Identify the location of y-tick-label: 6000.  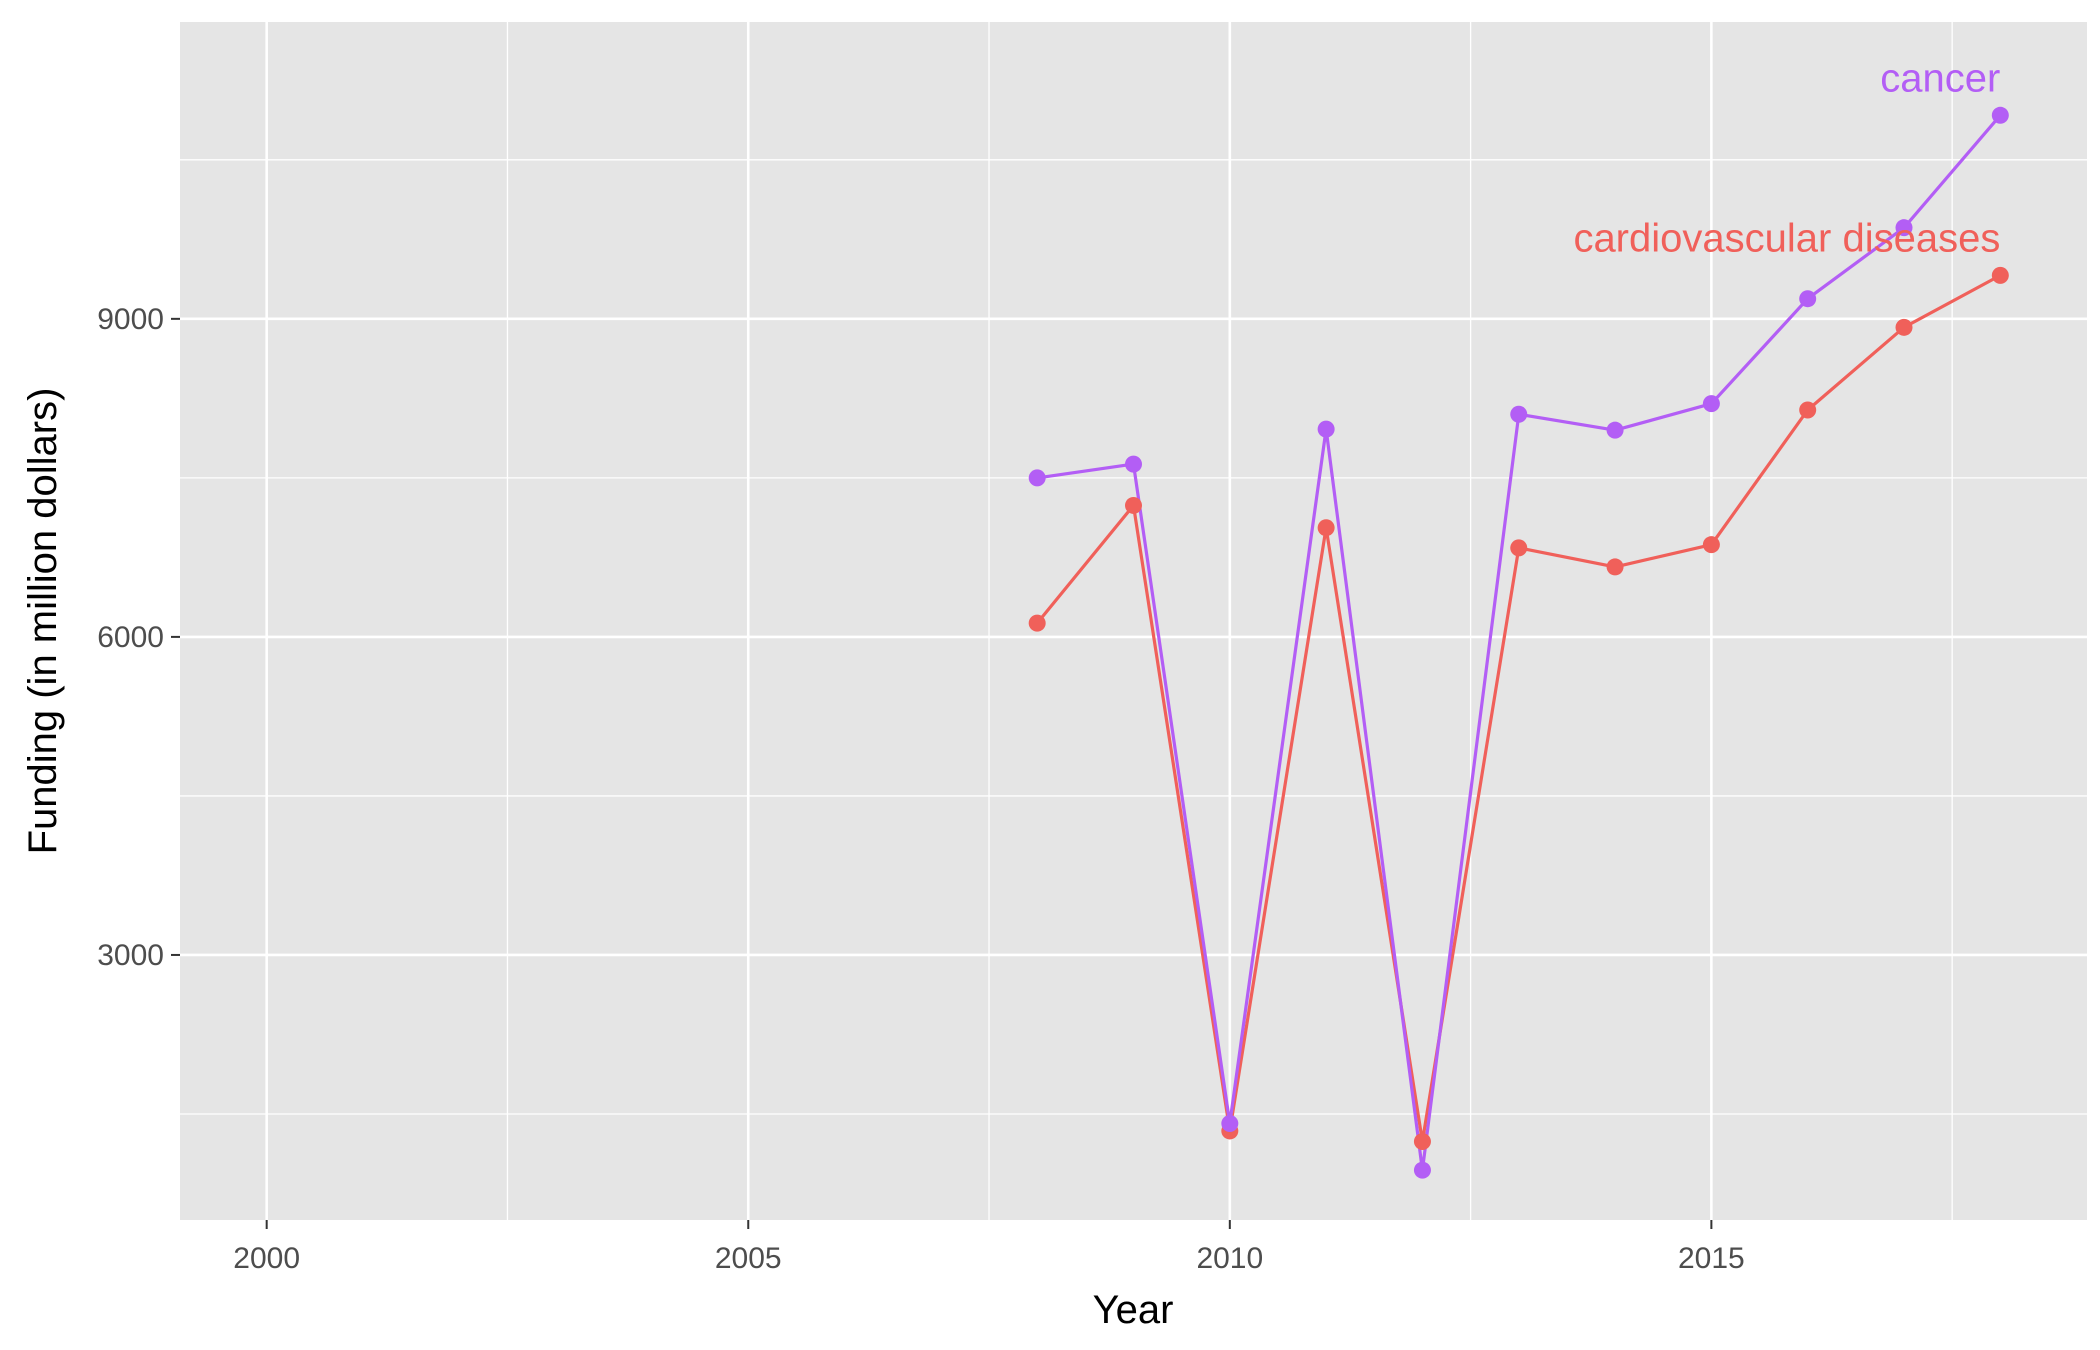
(130, 637).